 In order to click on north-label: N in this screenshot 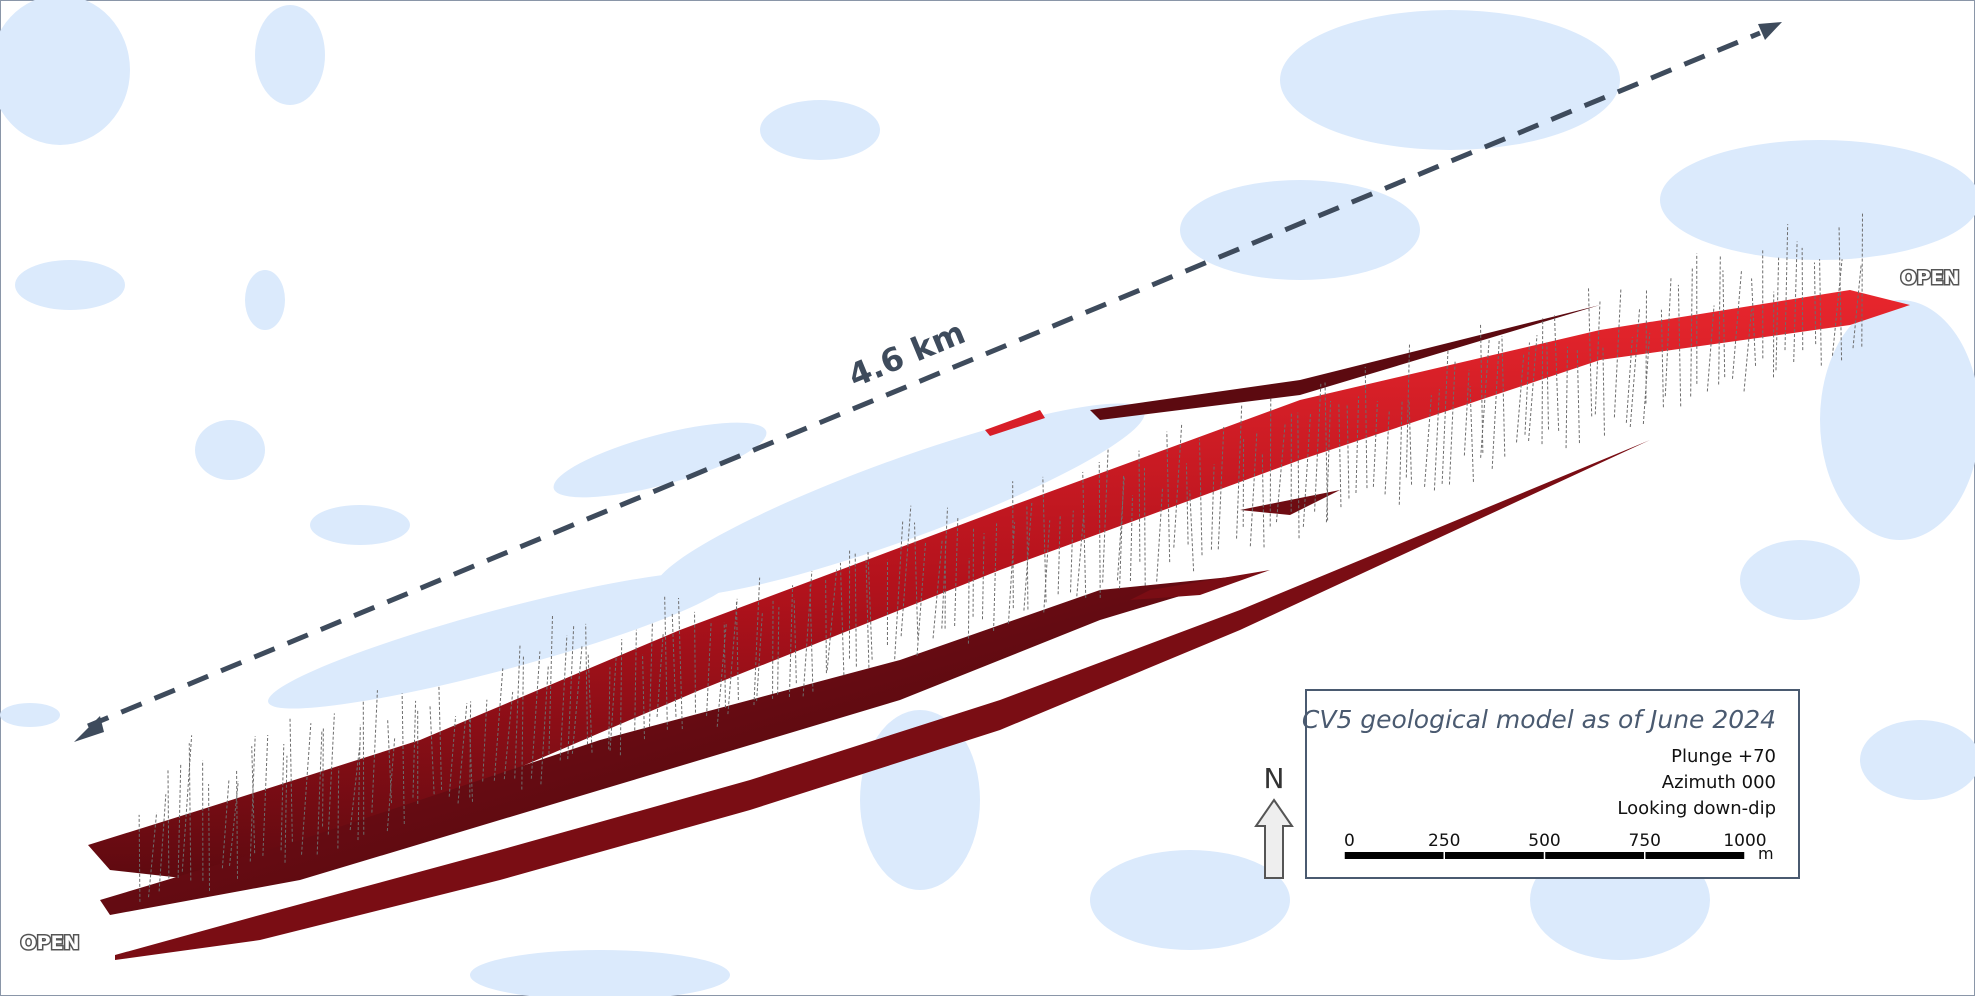, I will do `click(1274, 778)`.